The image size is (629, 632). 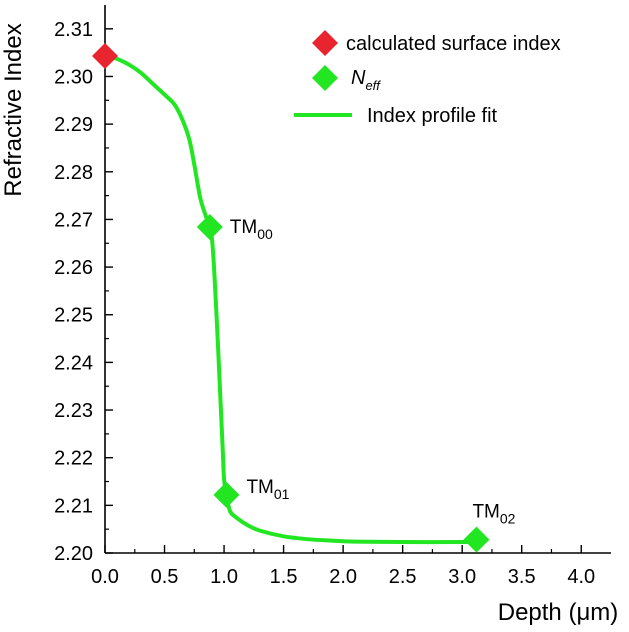 What do you see at coordinates (558, 612) in the screenshot?
I see `x-axis-title: Depth (μm)` at bounding box center [558, 612].